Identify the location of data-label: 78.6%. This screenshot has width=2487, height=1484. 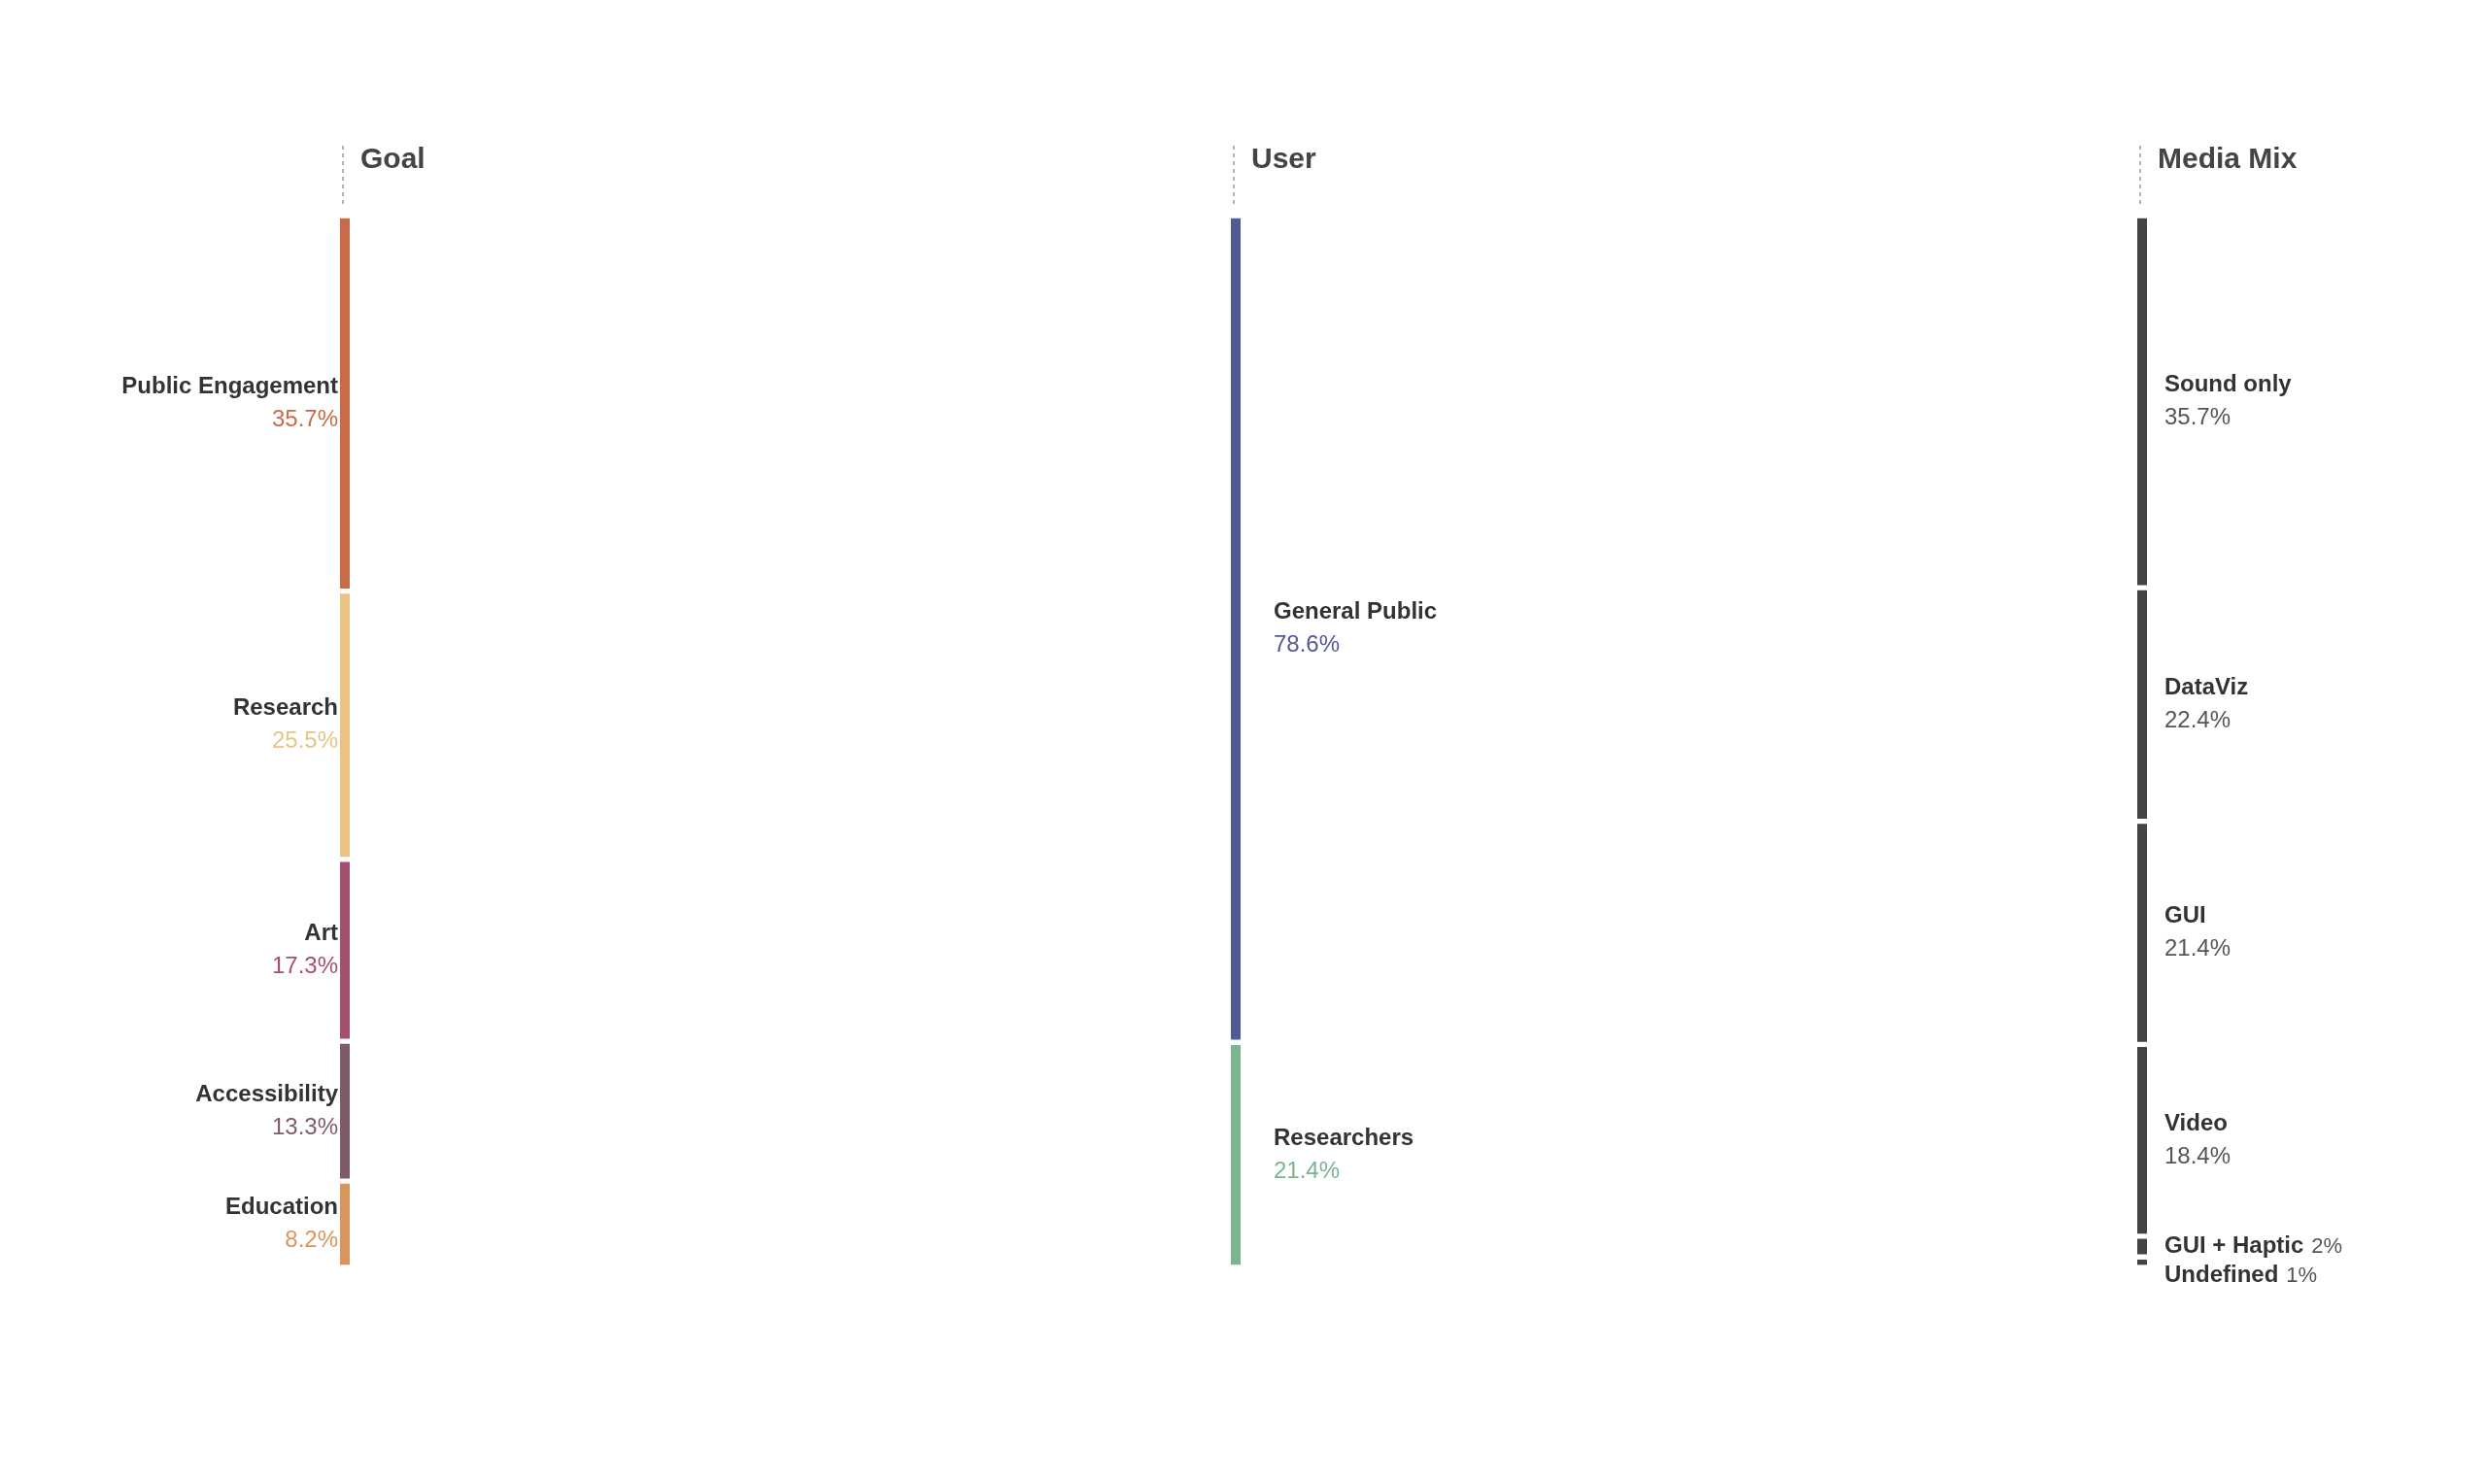
(1307, 644).